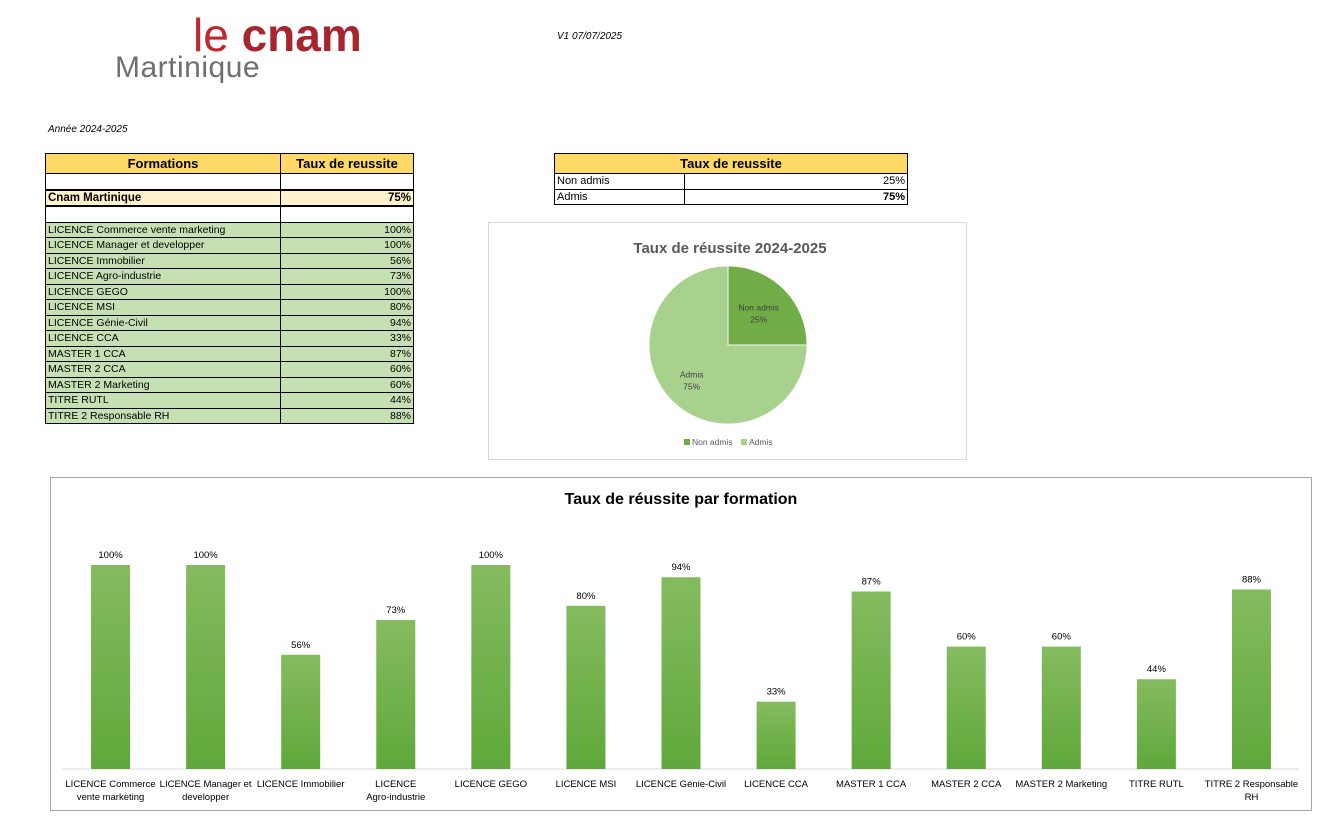  I want to click on table-row: MASTER 2 CCA 60%, so click(229, 369).